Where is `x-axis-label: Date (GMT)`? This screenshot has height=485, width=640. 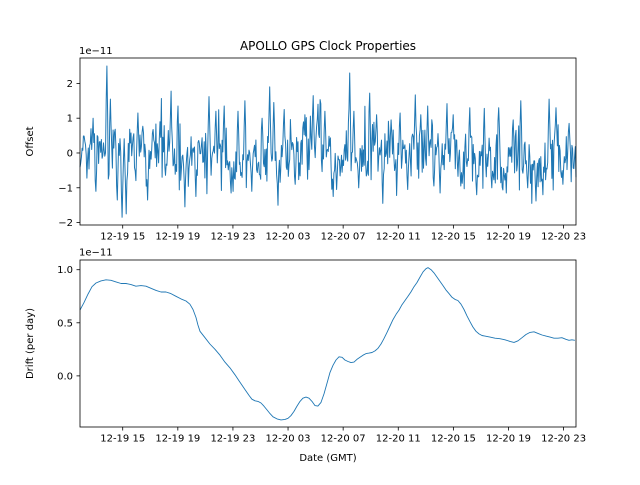
x-axis-label: Date (GMT) is located at coordinates (327, 458).